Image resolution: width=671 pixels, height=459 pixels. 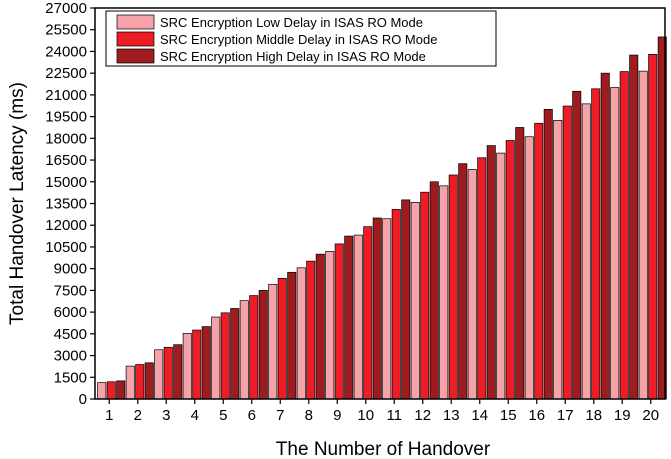 What do you see at coordinates (252, 415) in the screenshot?
I see `x-tick-label: 6` at bounding box center [252, 415].